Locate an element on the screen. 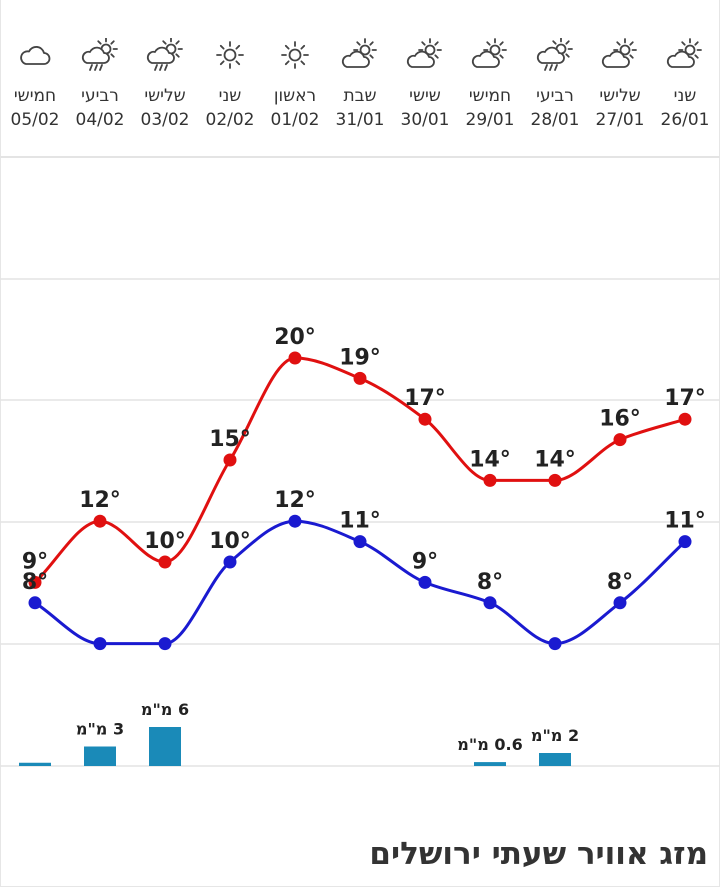 This screenshot has width=720, height=888. day-date: 30/01 is located at coordinates (425, 120).